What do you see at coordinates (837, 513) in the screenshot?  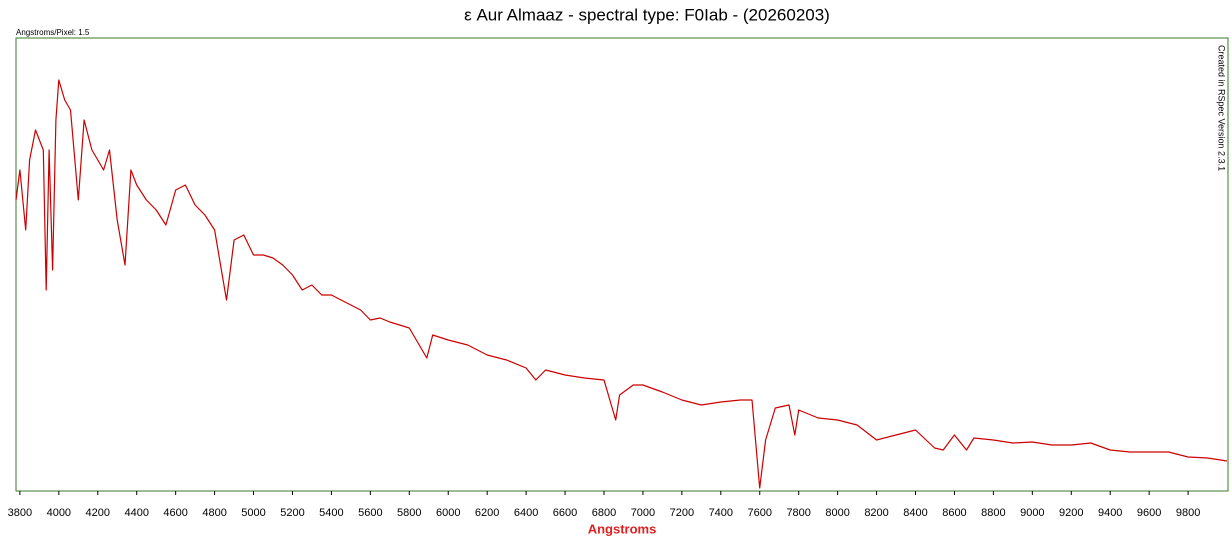 I see `x-tick-label: 8000` at bounding box center [837, 513].